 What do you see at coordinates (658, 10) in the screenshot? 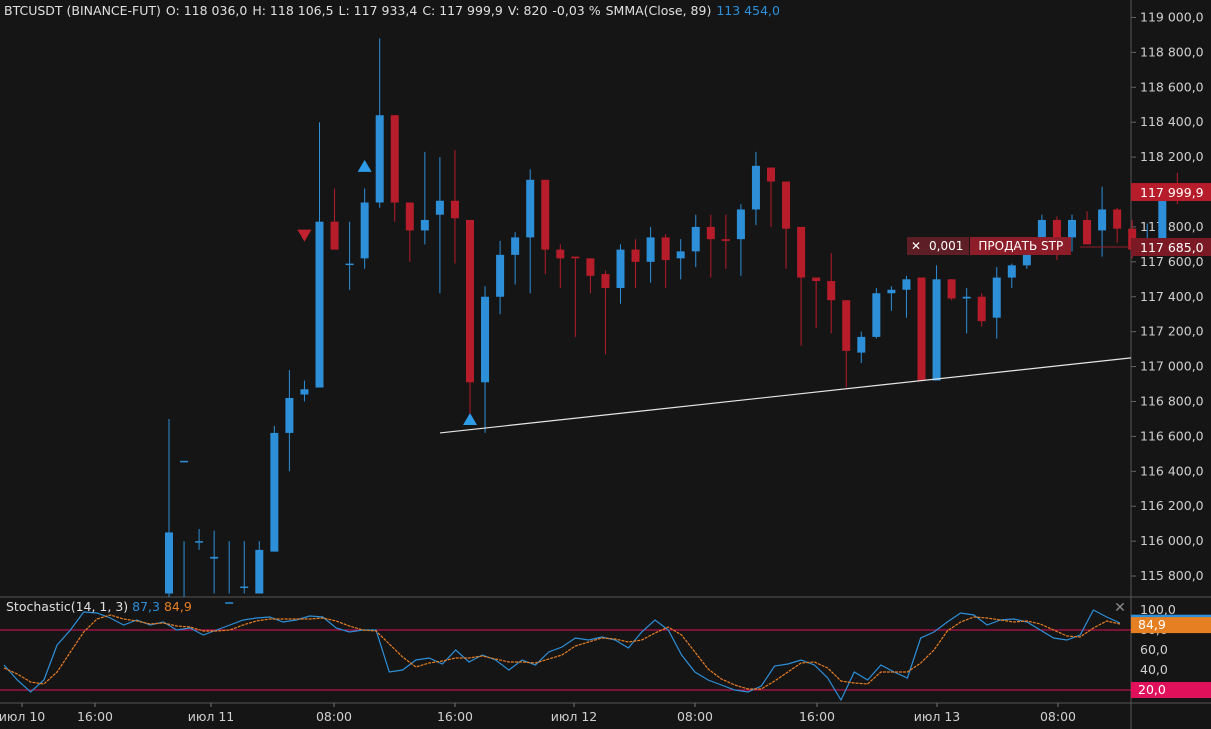
I see `indicator-label: SMMA(Close, 89)` at bounding box center [658, 10].